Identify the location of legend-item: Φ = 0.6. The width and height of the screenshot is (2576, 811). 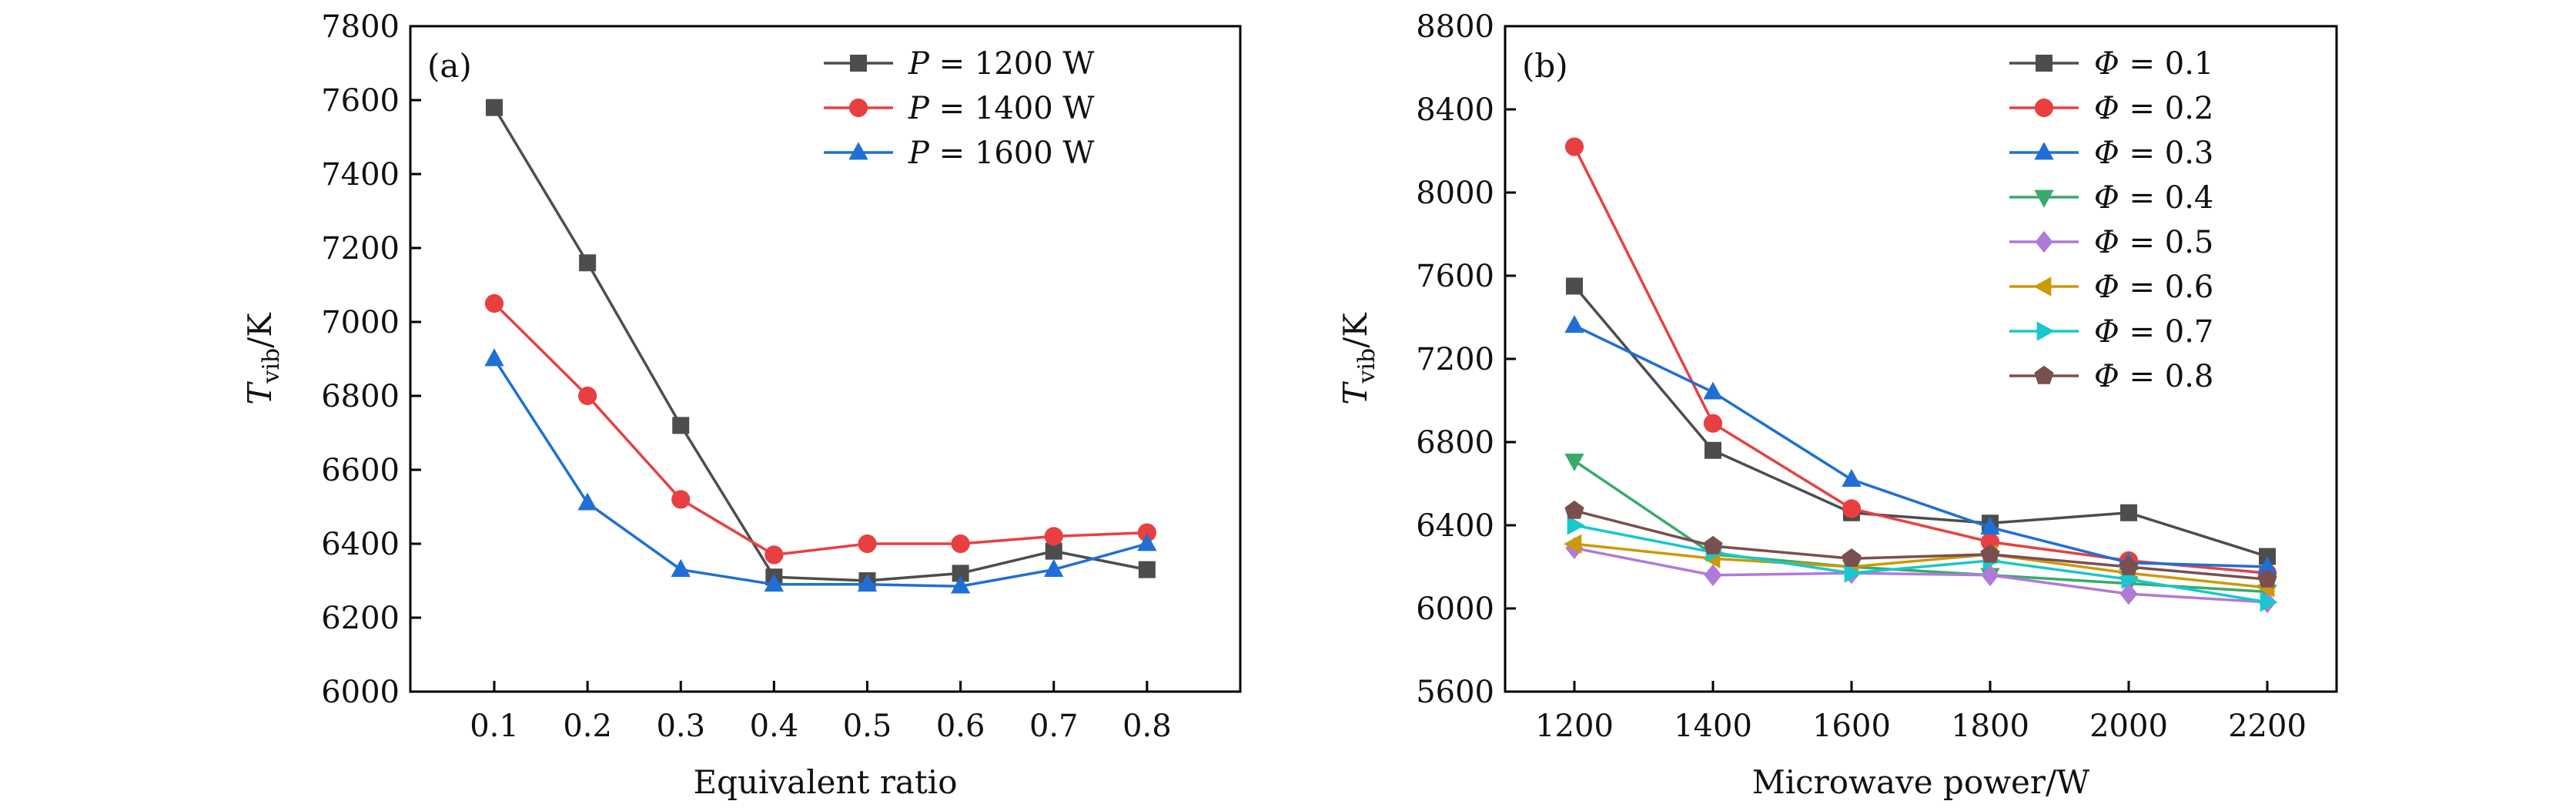
(2111, 287).